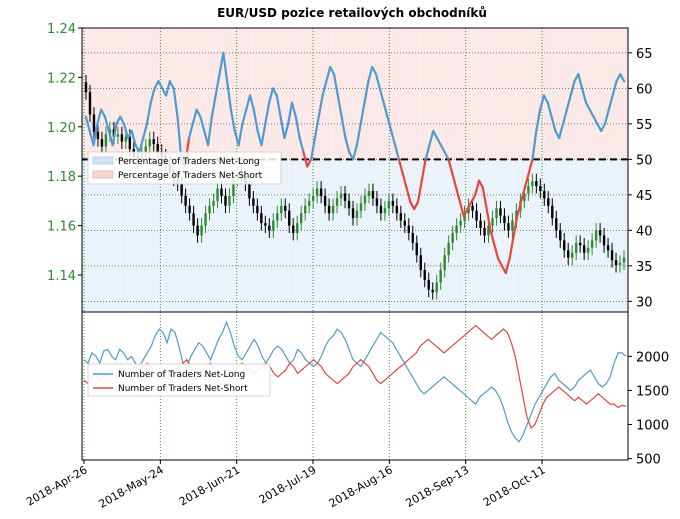  What do you see at coordinates (103, 160) in the screenshot?
I see `legend-swatch-net-long` at bounding box center [103, 160].